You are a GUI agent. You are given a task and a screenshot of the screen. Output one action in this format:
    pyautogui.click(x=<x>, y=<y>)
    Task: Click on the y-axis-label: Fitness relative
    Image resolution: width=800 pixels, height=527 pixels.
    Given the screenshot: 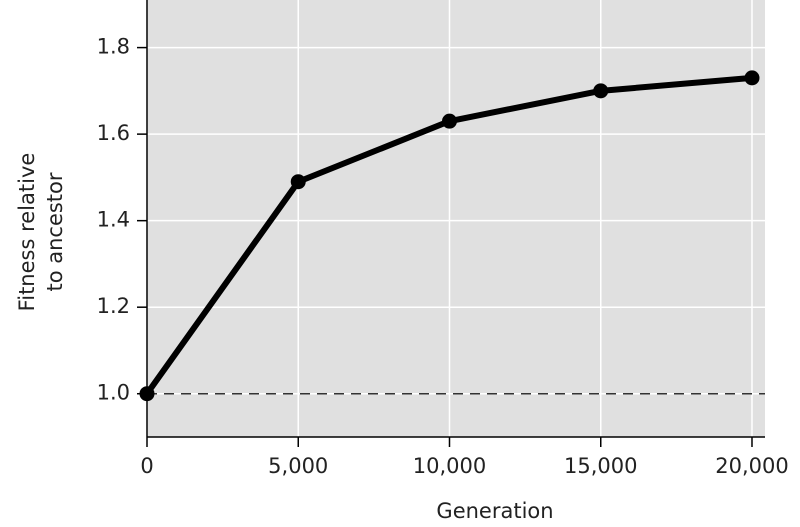 What is the action you would take?
    pyautogui.click(x=27, y=232)
    